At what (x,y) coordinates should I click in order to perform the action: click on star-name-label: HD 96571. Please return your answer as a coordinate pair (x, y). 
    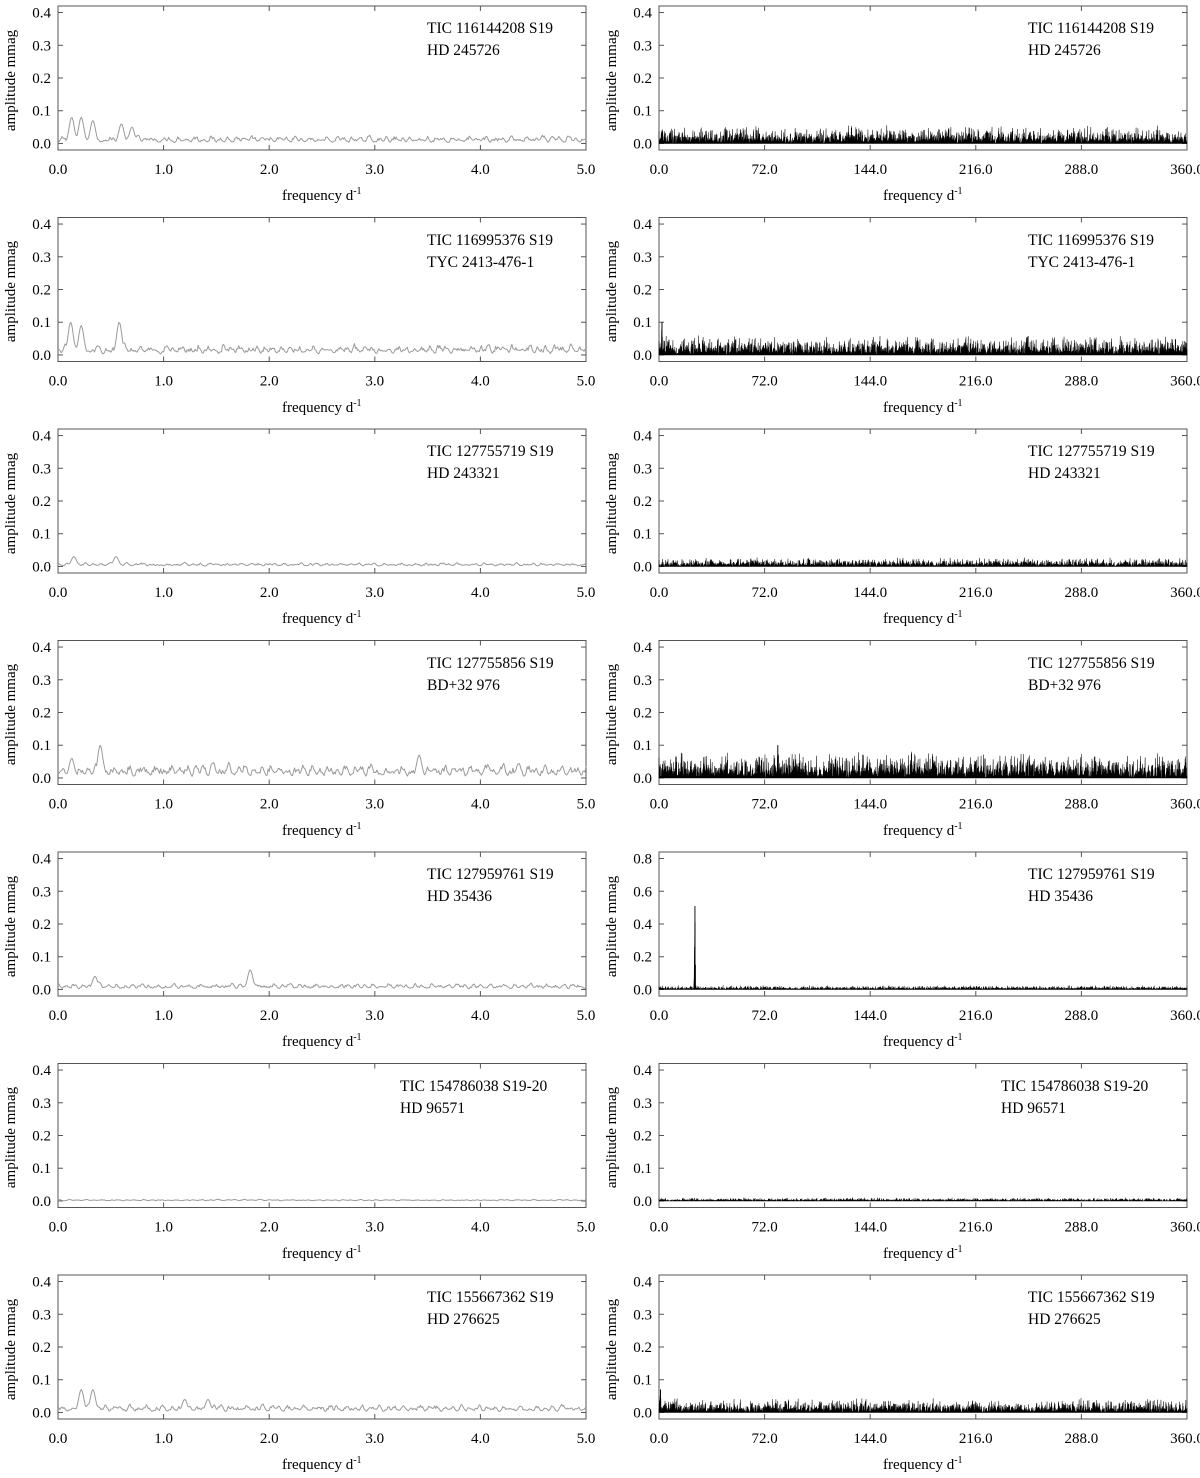
    Looking at the image, I should click on (433, 1108).